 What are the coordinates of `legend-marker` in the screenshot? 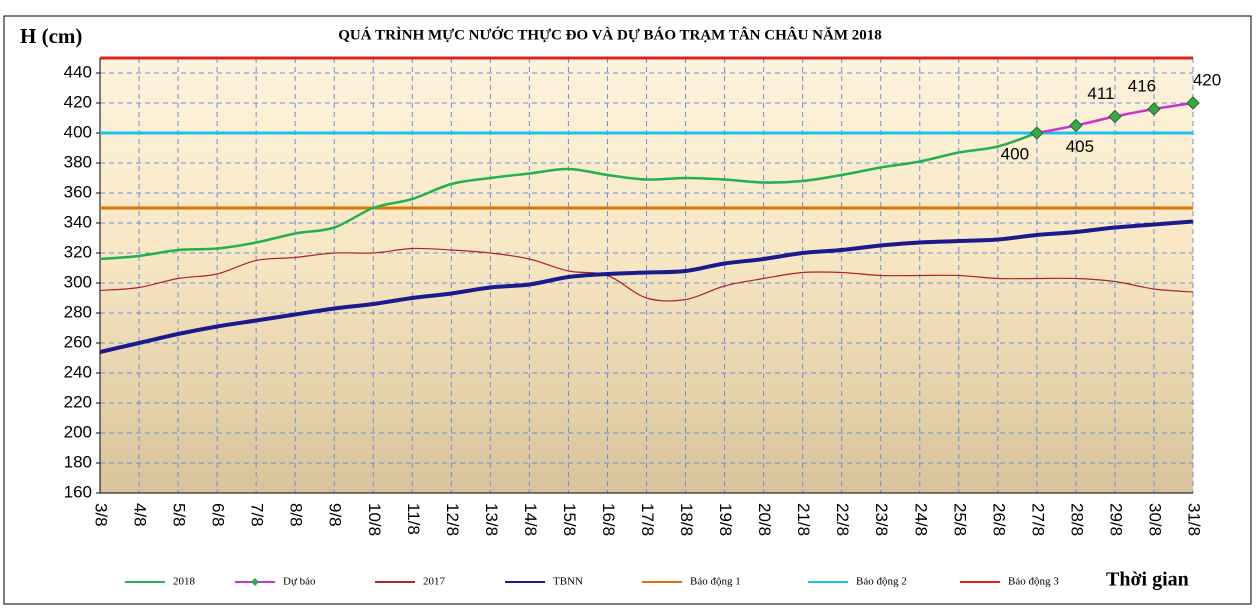 It's located at (255, 582).